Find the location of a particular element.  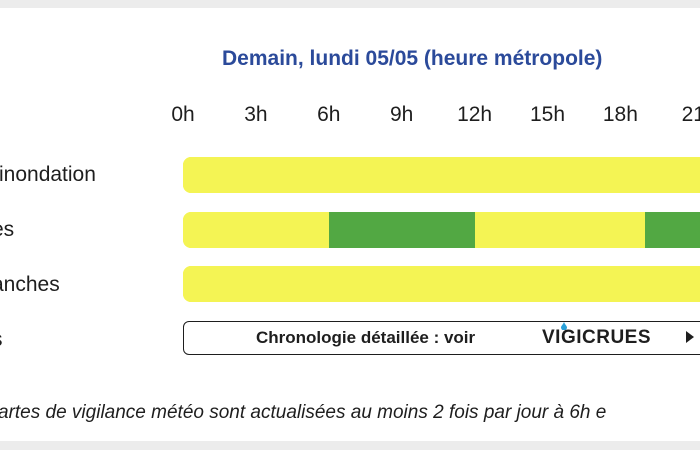

vigicrues-logo: VIGICRUES is located at coordinates (597, 337).